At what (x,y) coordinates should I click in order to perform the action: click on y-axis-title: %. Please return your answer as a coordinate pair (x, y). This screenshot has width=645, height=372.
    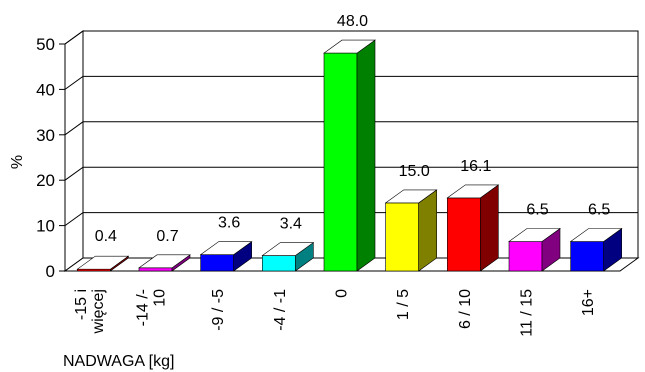
    Looking at the image, I should click on (17, 162).